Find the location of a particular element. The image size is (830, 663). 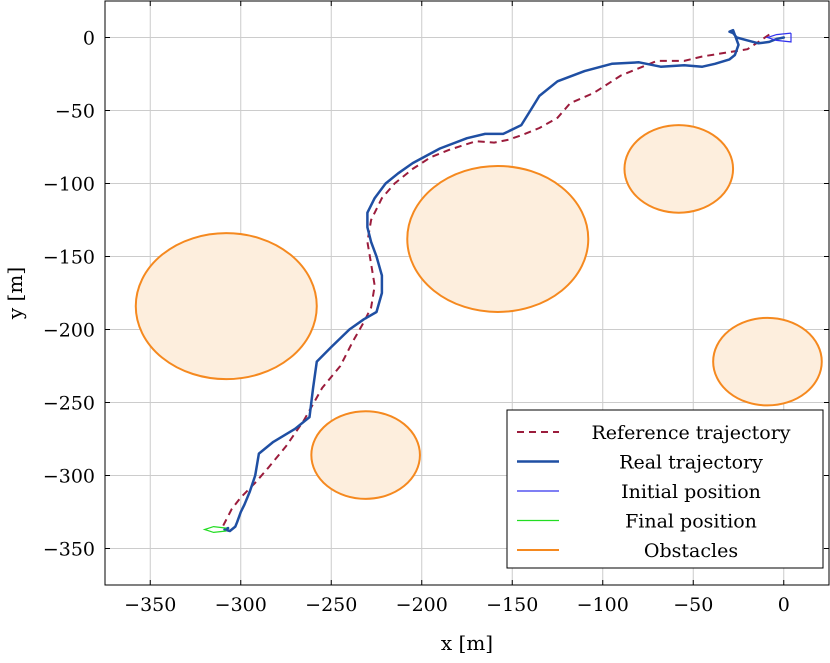

y-tick-label: −200 is located at coordinates (69, 331).